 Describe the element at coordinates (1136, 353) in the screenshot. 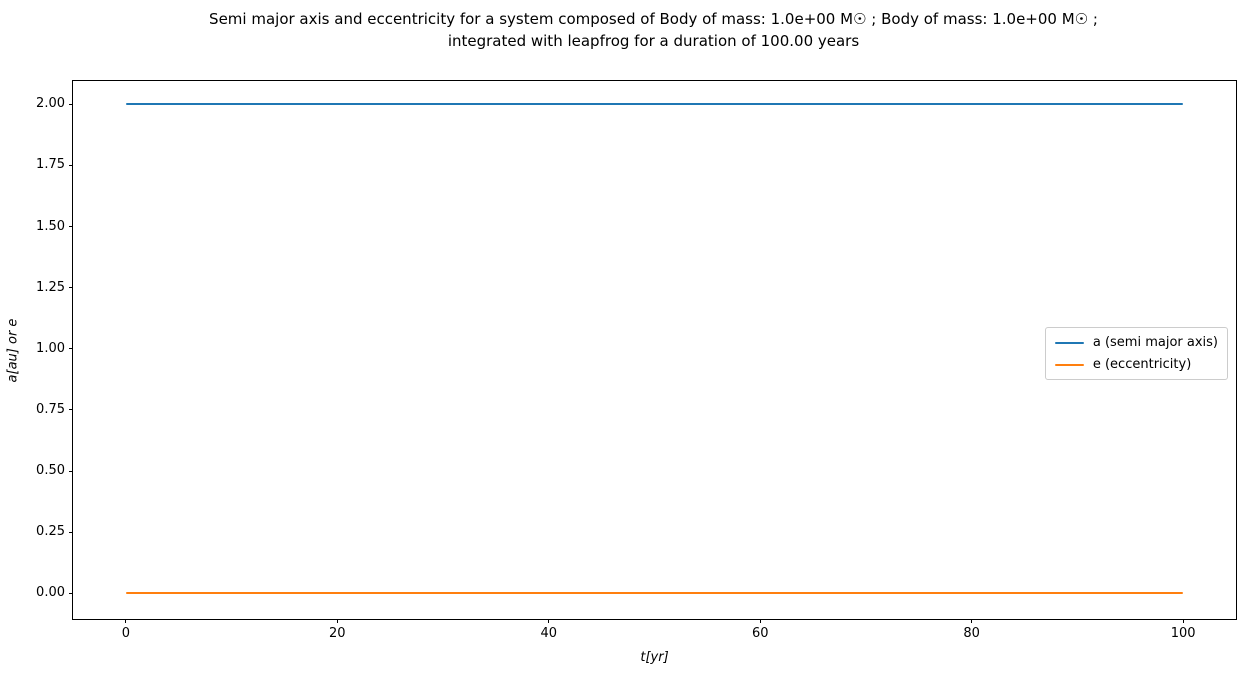

I see `legend: a (semi major axis) e (eccentricity)` at that location.